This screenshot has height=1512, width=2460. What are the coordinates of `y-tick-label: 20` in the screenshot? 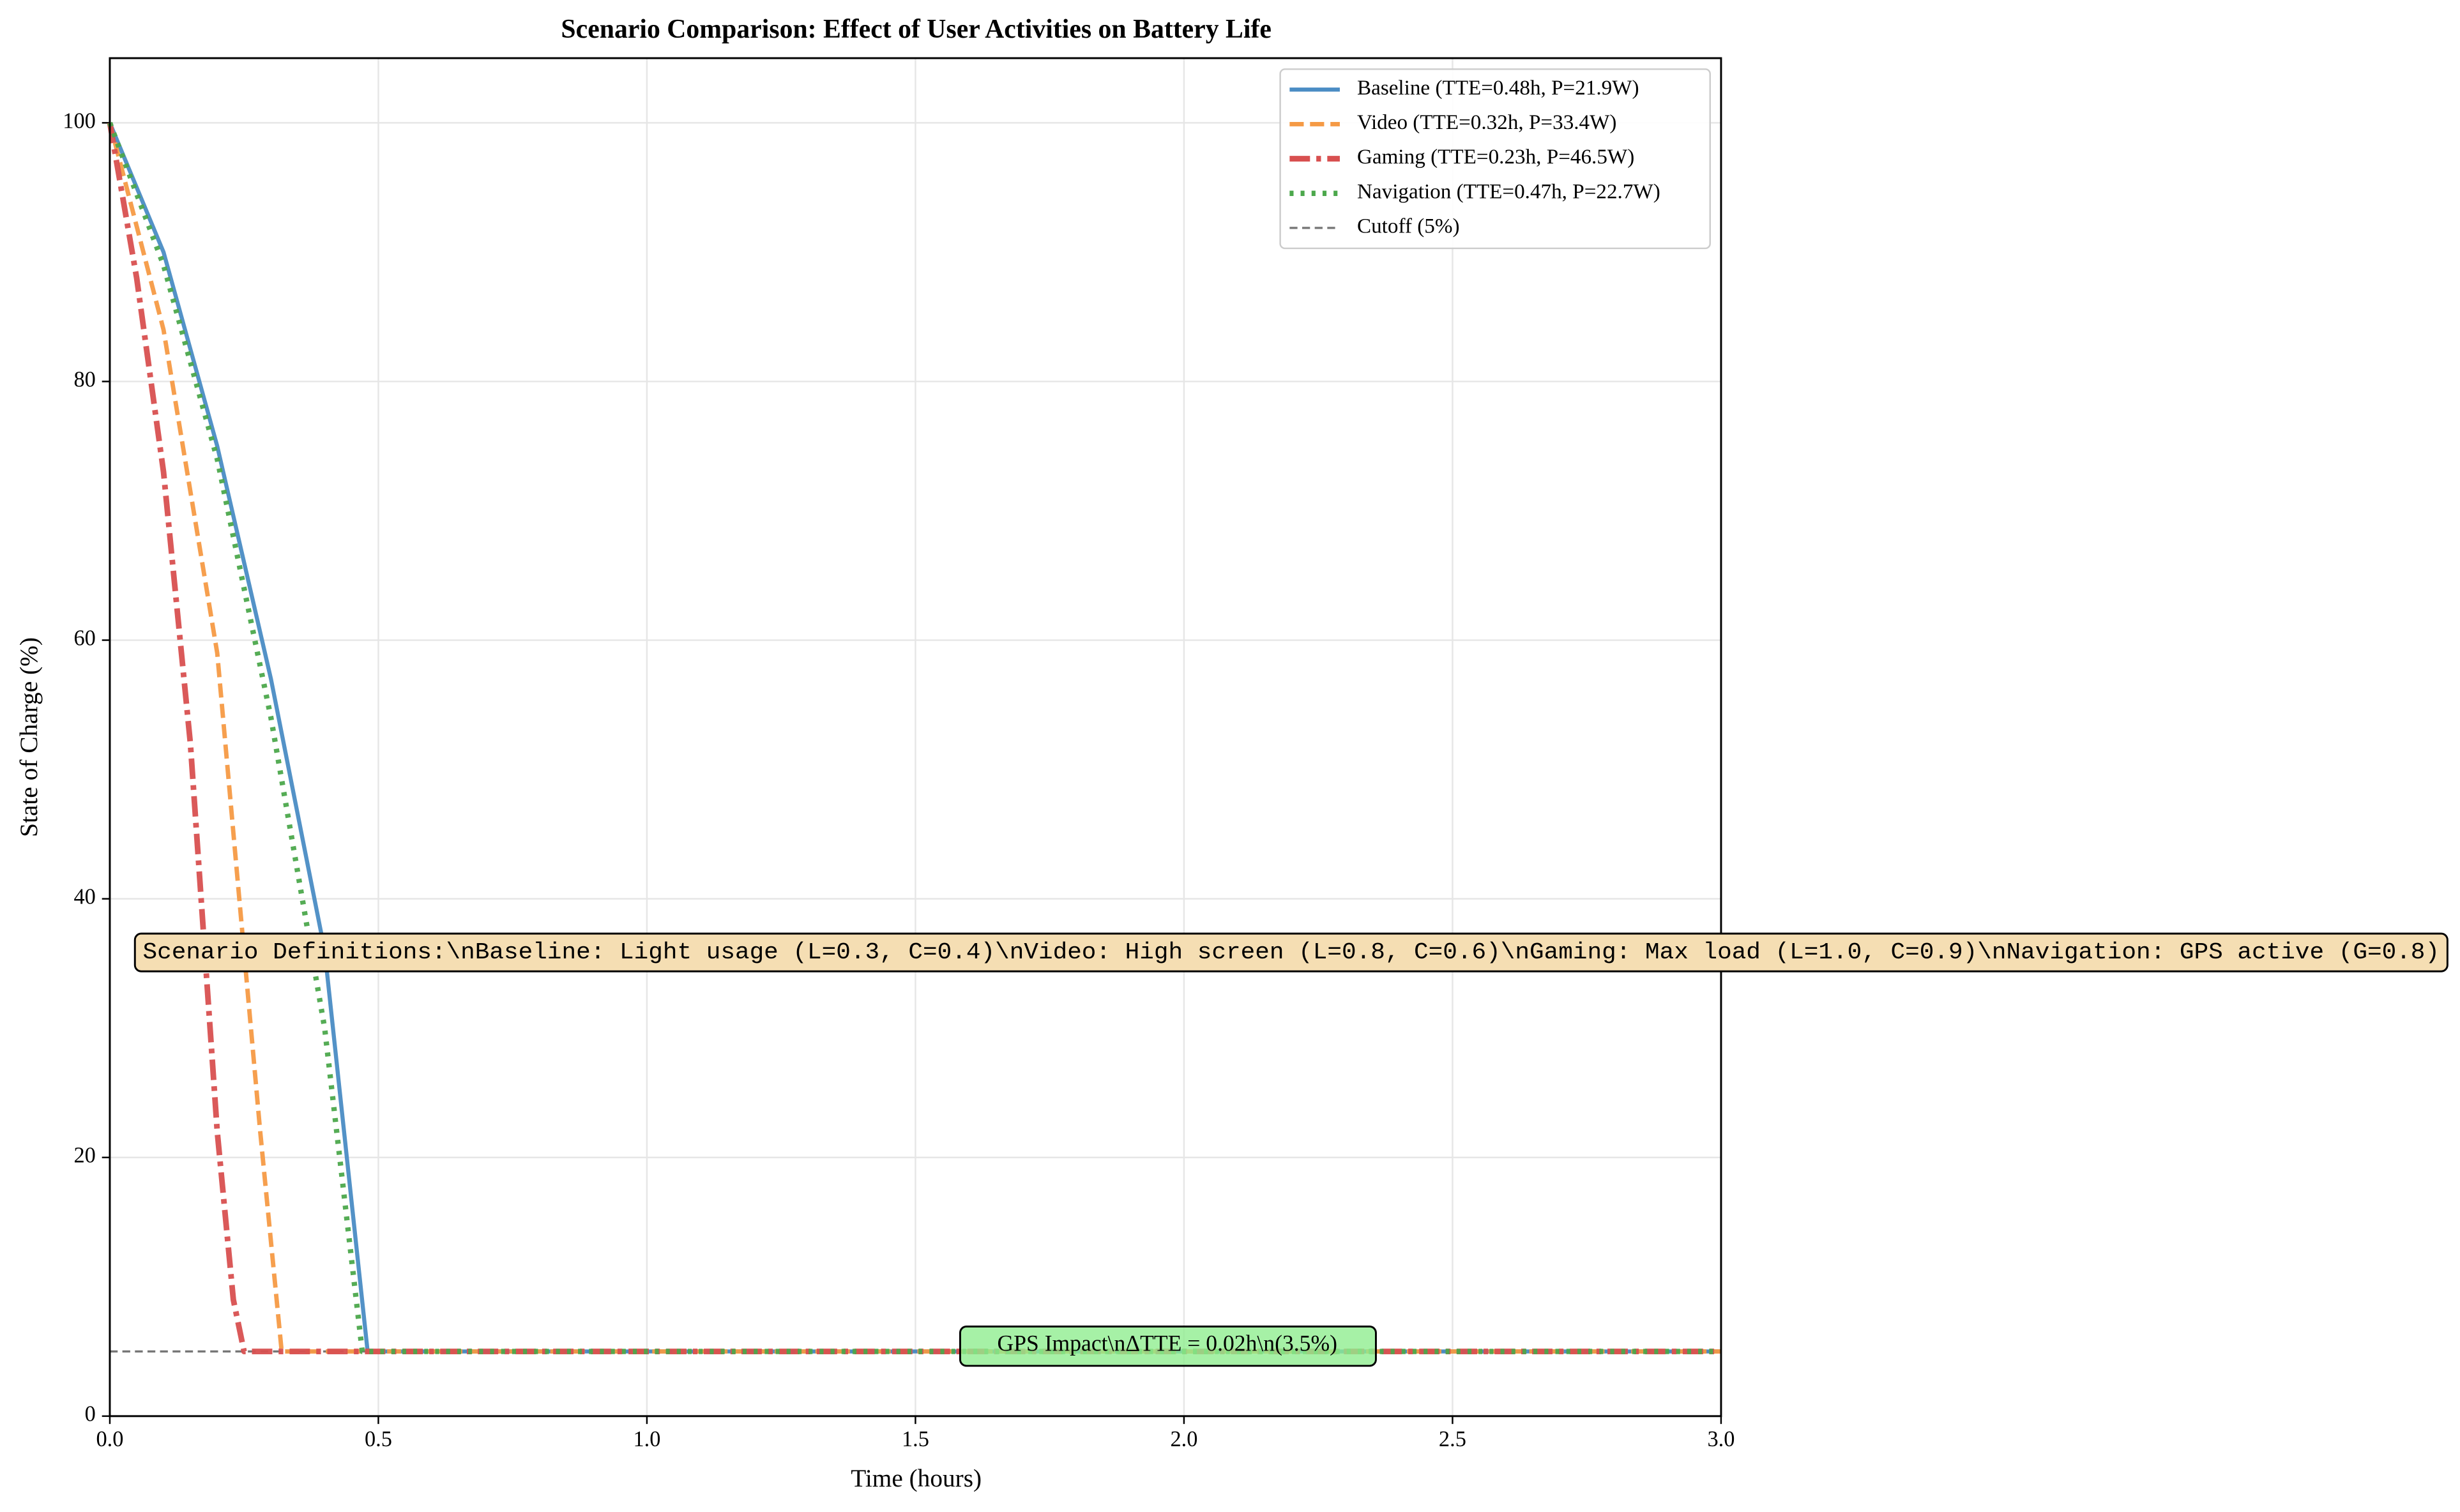 It's located at (84, 1156).